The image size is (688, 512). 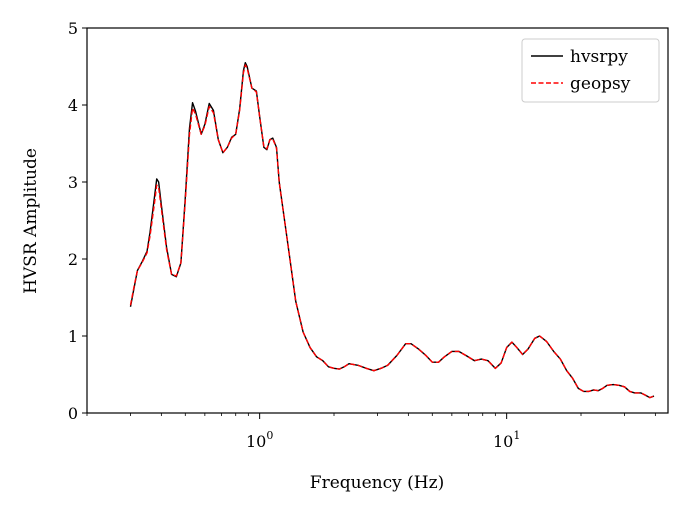 I want to click on x-tick-label: 10⁰, so click(x=259, y=440).